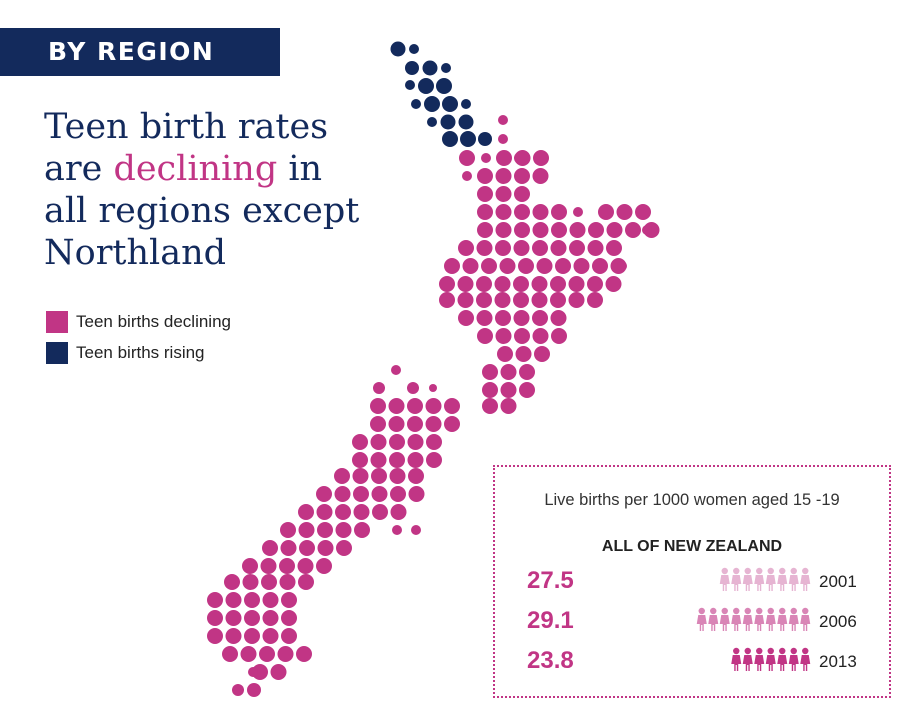 The height and width of the screenshot is (722, 904). What do you see at coordinates (57, 322) in the screenshot?
I see `legend-swatch-declining` at bounding box center [57, 322].